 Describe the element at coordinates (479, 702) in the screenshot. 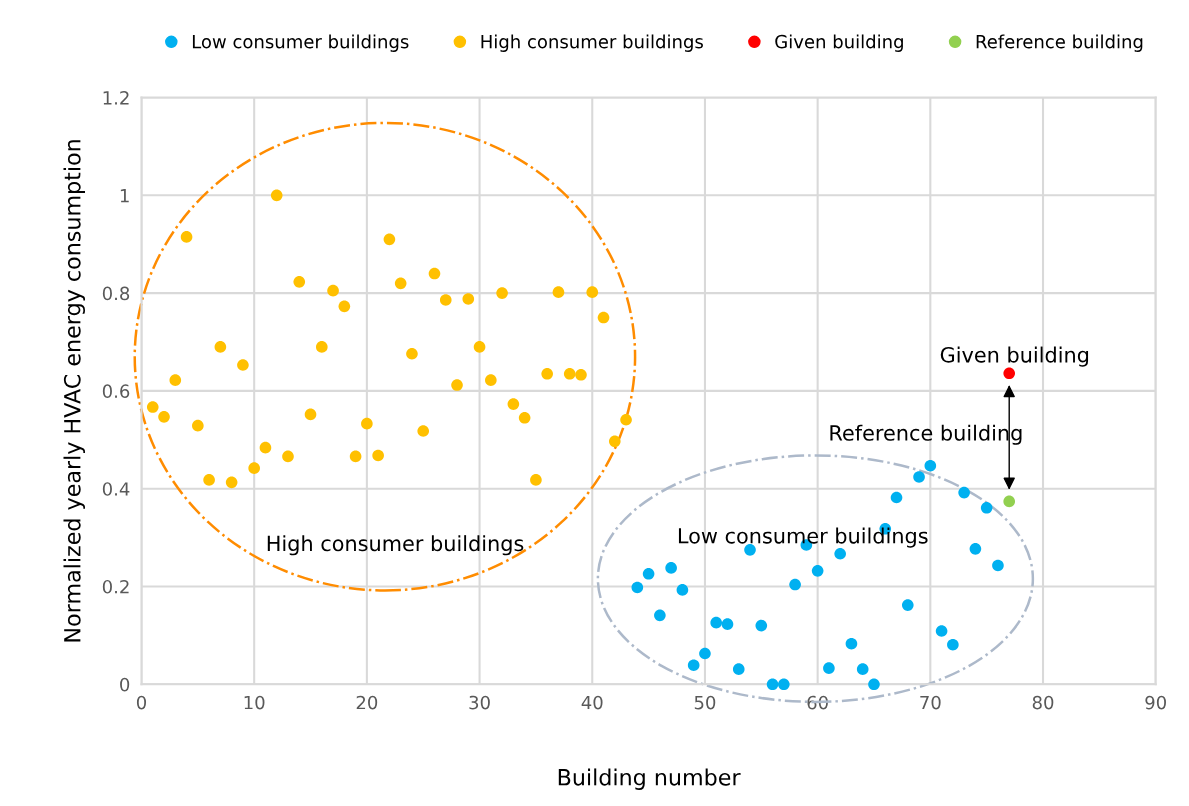

I see `x-tick-label: 30` at that location.